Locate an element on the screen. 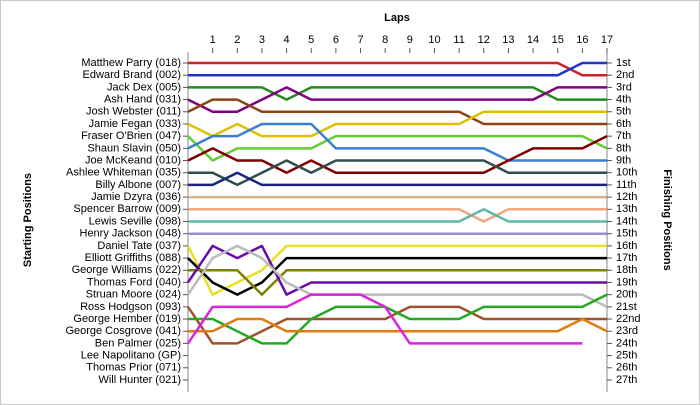  driver-label: Fraser O'Brien (047) is located at coordinates (131, 136).